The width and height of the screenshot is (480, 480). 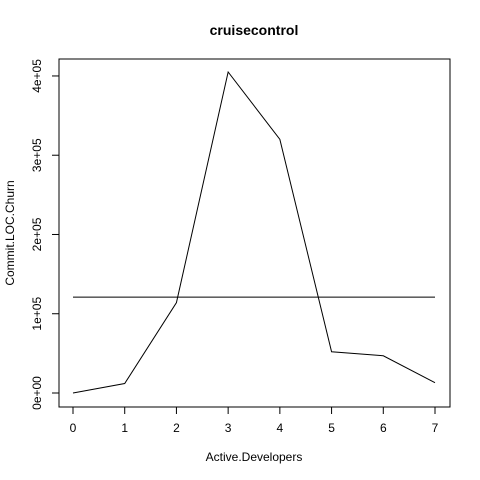 What do you see at coordinates (383, 428) in the screenshot?
I see `x-tick-label: 6` at bounding box center [383, 428].